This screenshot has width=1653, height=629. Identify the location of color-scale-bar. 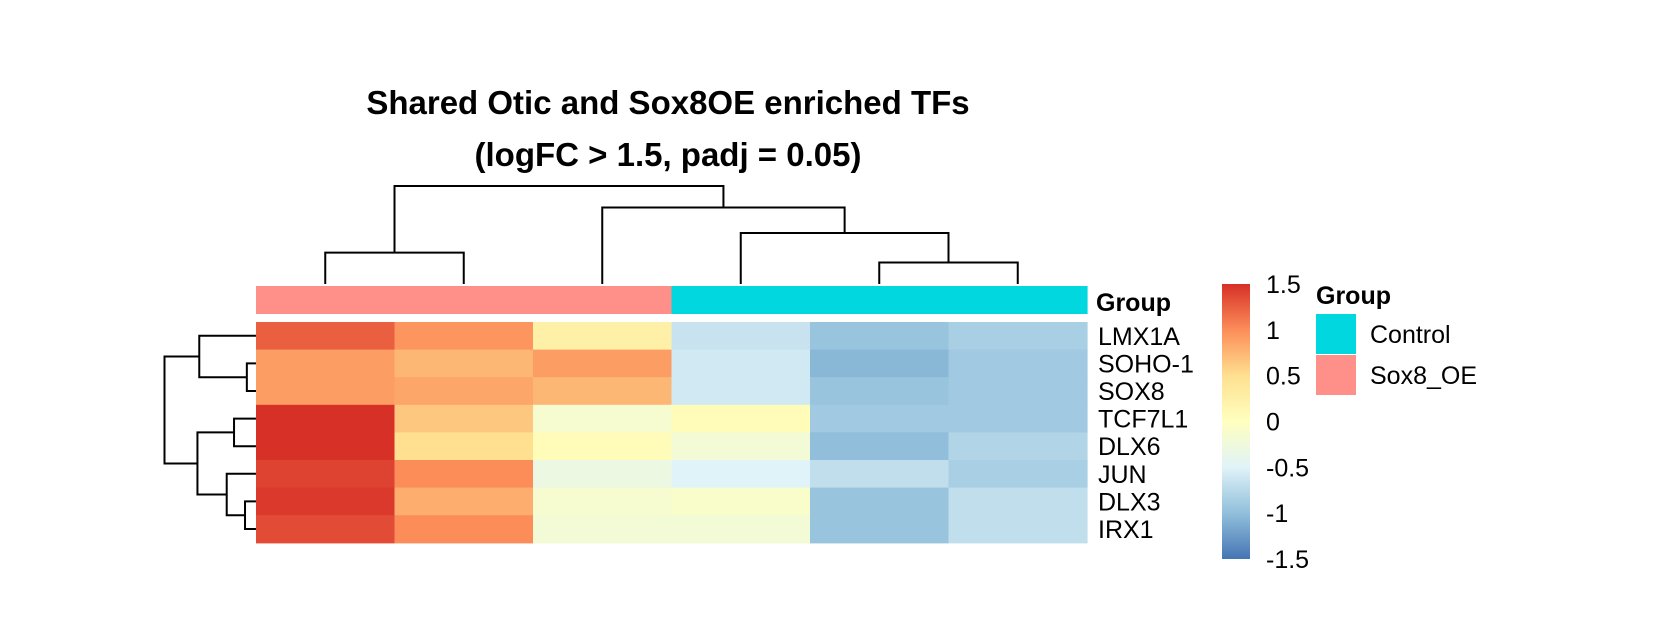
(1236, 421).